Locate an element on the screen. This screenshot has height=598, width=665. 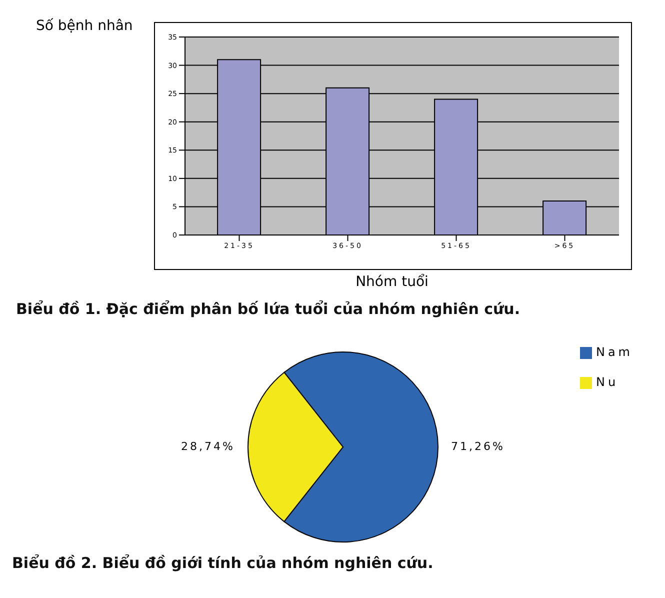
text: Biểu đồ 1. Đặc điểm phân bố lứa tuổi của nhóm nghiên cứu. is located at coordinates (267, 309).